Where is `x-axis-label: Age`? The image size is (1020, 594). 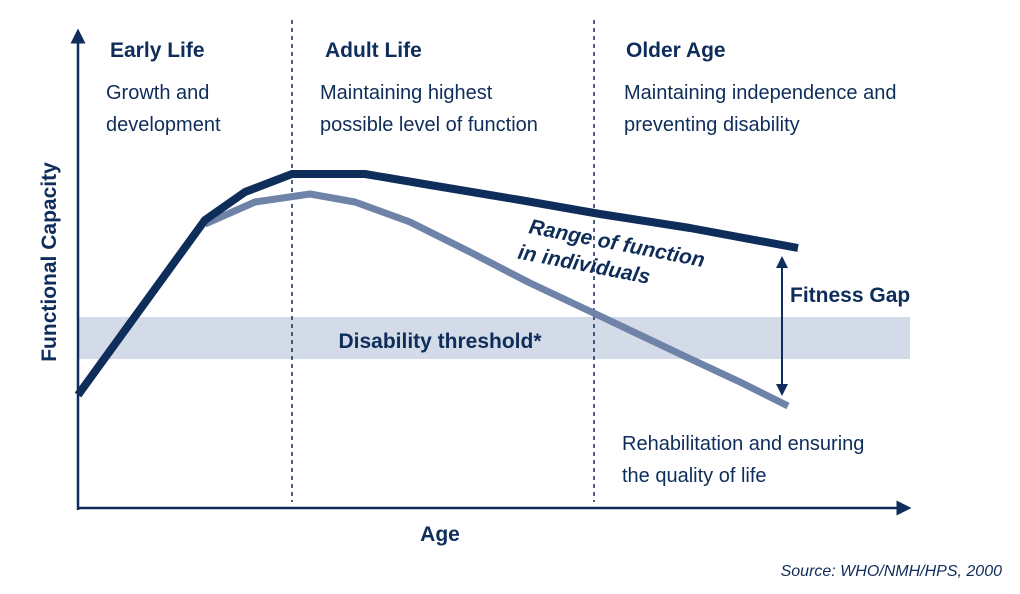 x-axis-label: Age is located at coordinates (440, 534).